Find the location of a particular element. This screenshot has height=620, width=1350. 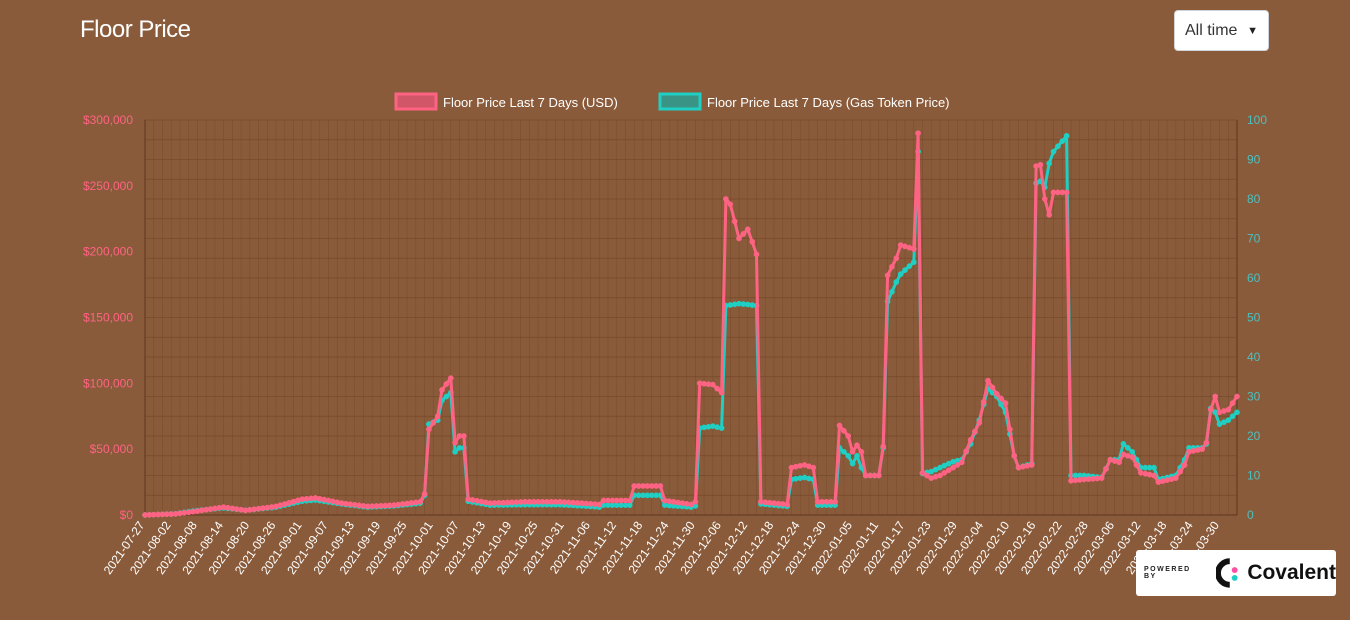

left-tick-label: $300,000 is located at coordinates (108, 120).